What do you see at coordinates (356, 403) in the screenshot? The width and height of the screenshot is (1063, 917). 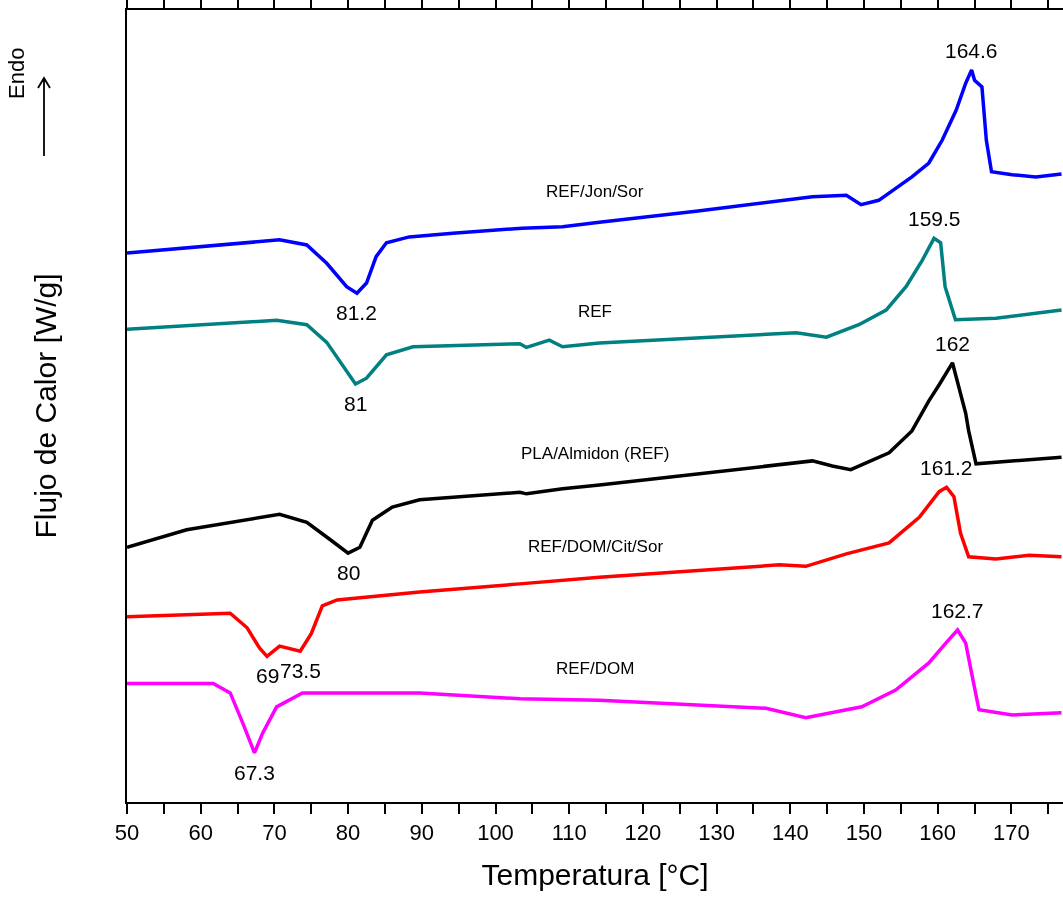 I see `annotation: 81` at bounding box center [356, 403].